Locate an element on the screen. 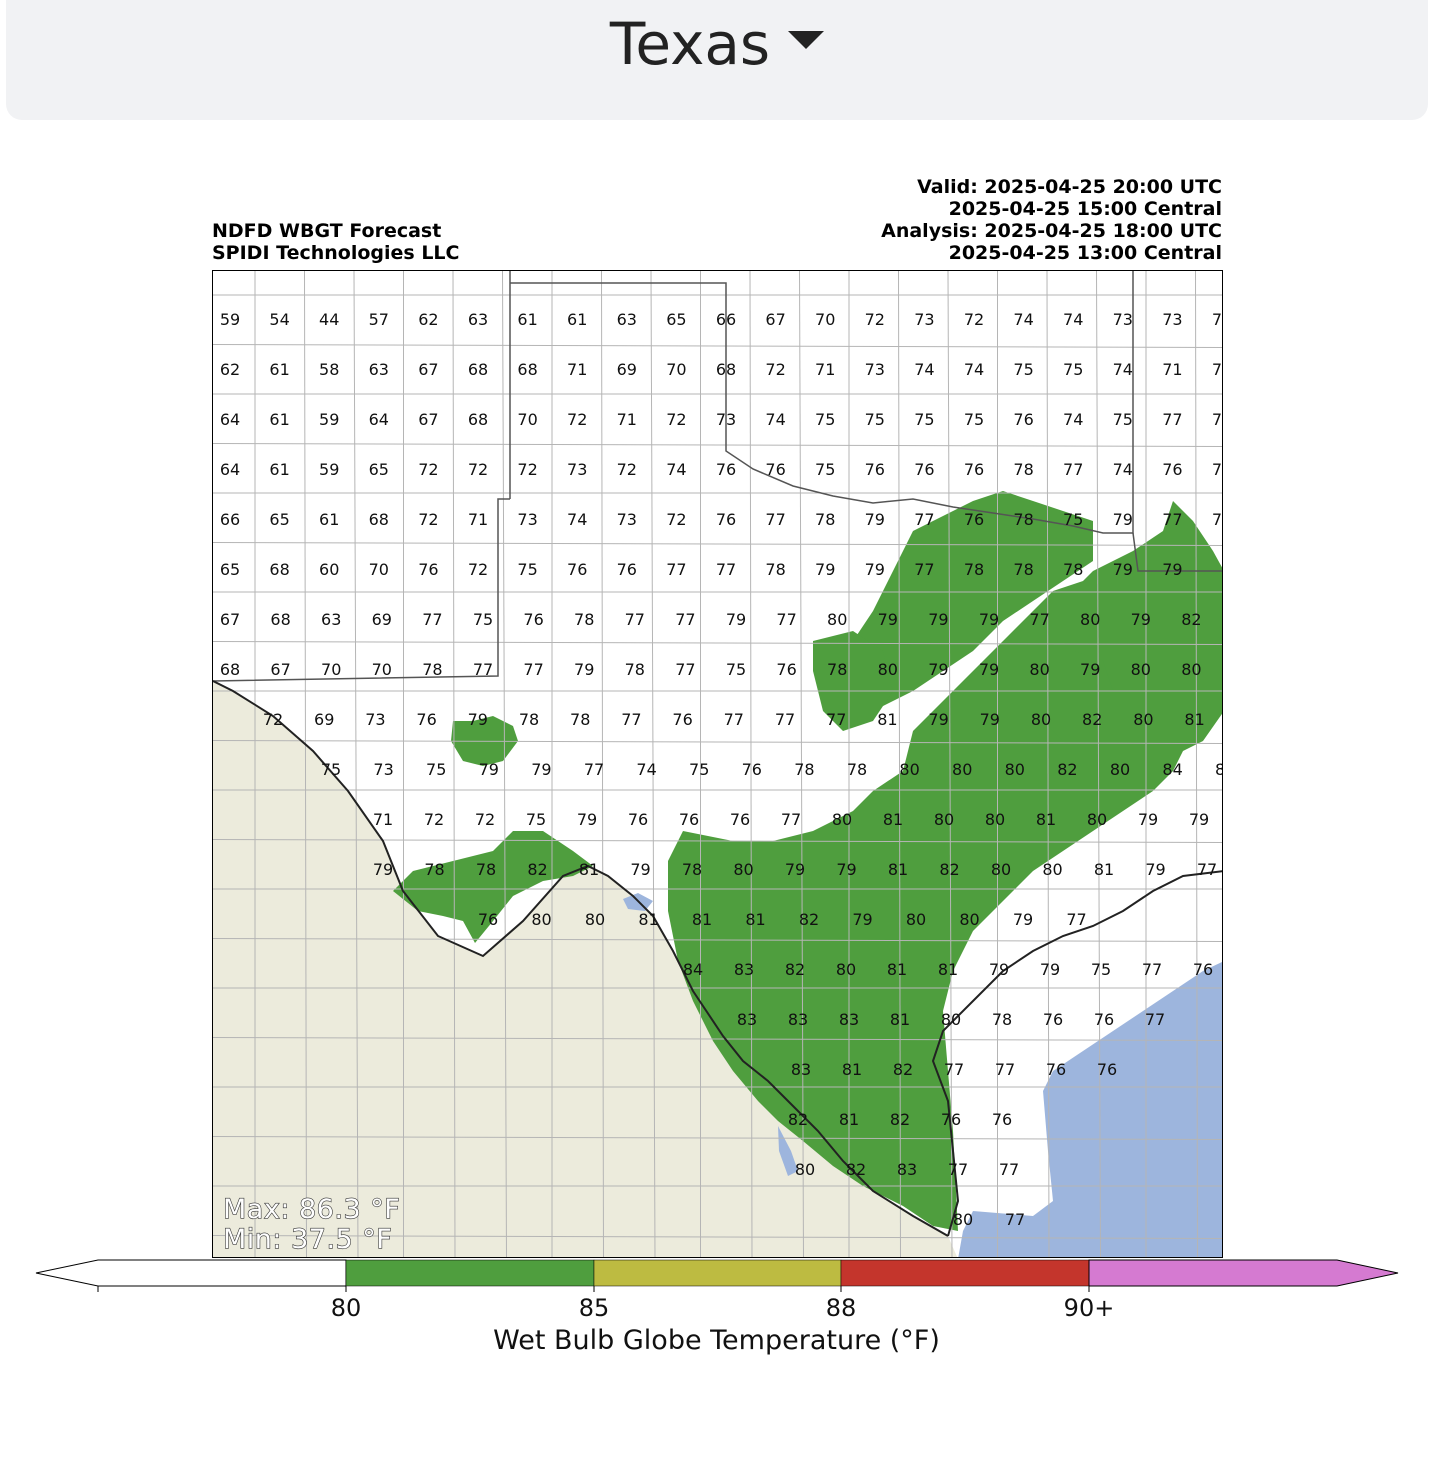 Image resolution: width=1433 pixels, height=1457 pixels. county-value: 54 is located at coordinates (279, 319).